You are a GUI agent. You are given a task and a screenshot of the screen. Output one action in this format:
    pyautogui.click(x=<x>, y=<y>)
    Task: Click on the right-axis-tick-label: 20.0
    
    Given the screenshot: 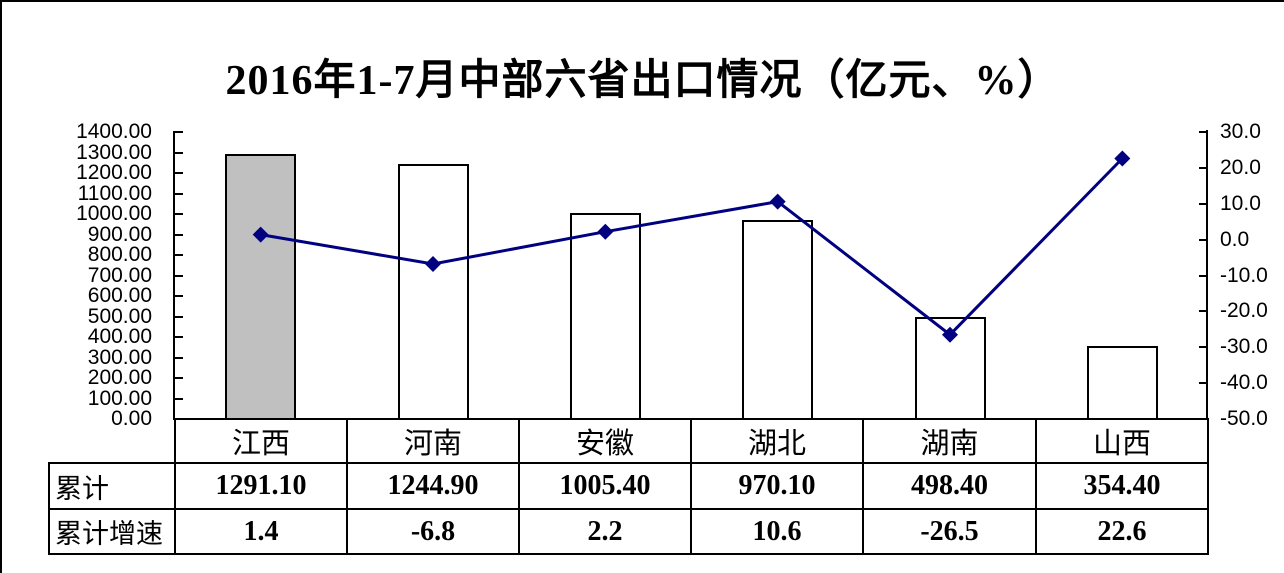 What is the action you would take?
    pyautogui.click(x=1240, y=167)
    